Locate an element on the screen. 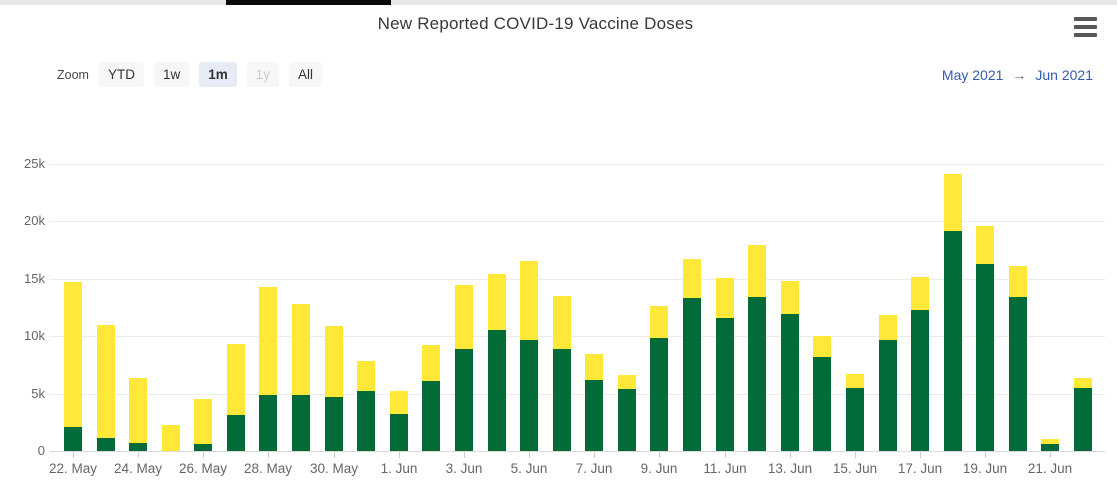 Image resolution: width=1117 pixels, height=497 pixels. bar-25-may is located at coordinates (171, 438).